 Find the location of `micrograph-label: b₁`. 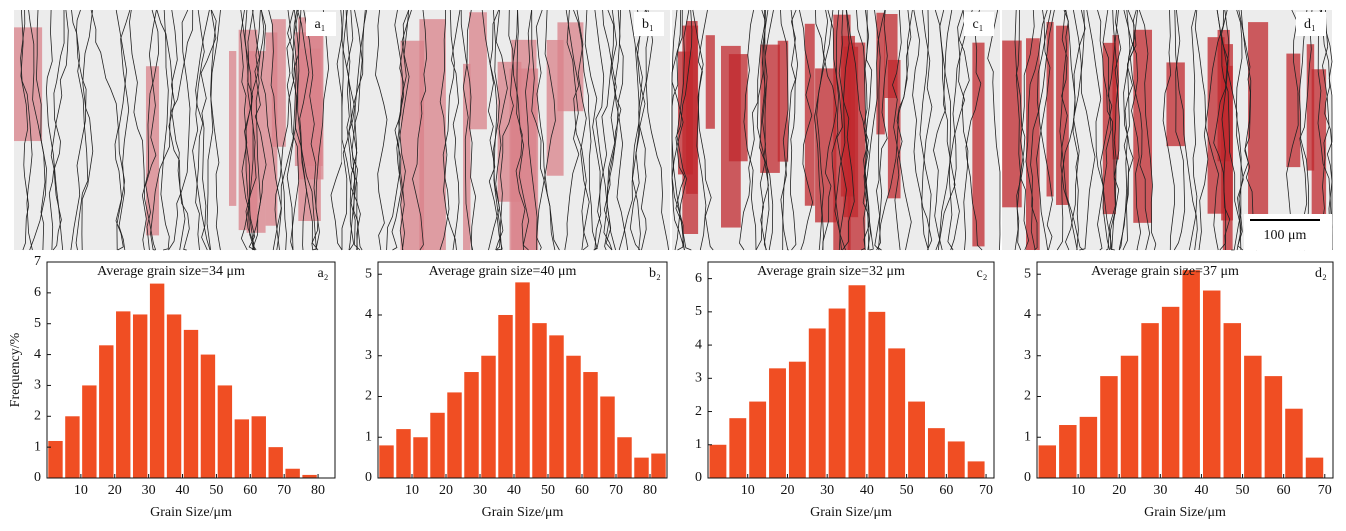

micrograph-label: b₁ is located at coordinates (648, 24).